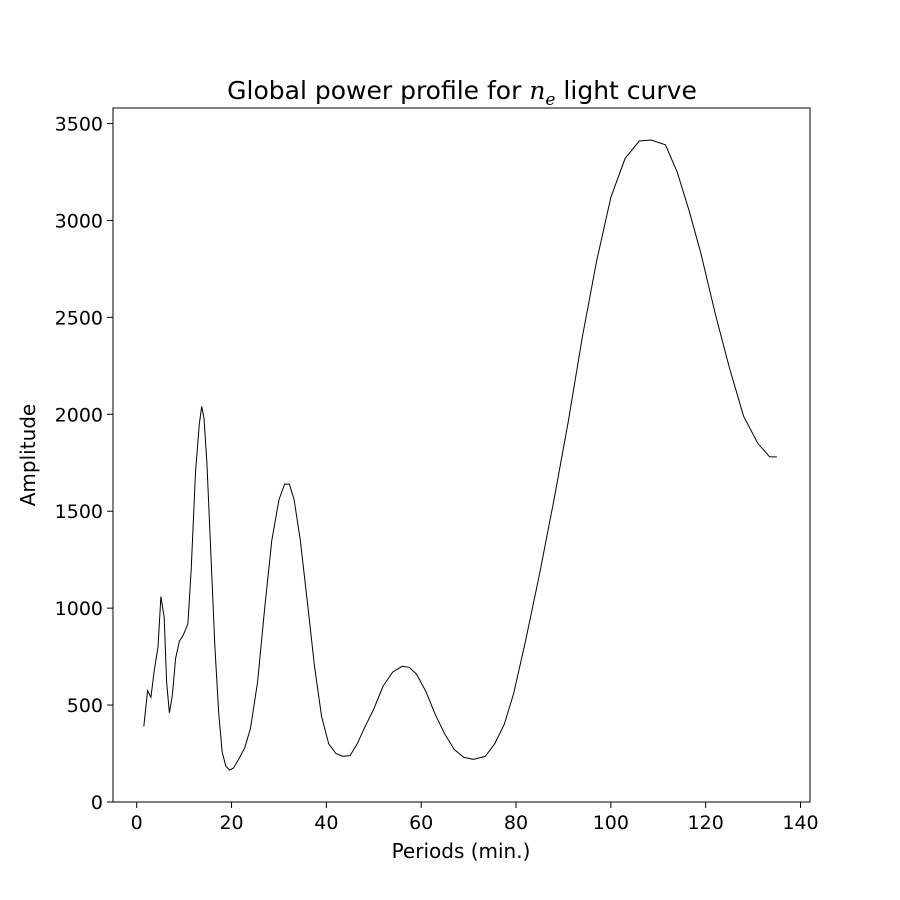  Describe the element at coordinates (79, 609) in the screenshot. I see `y-tick-label: 1000` at that location.